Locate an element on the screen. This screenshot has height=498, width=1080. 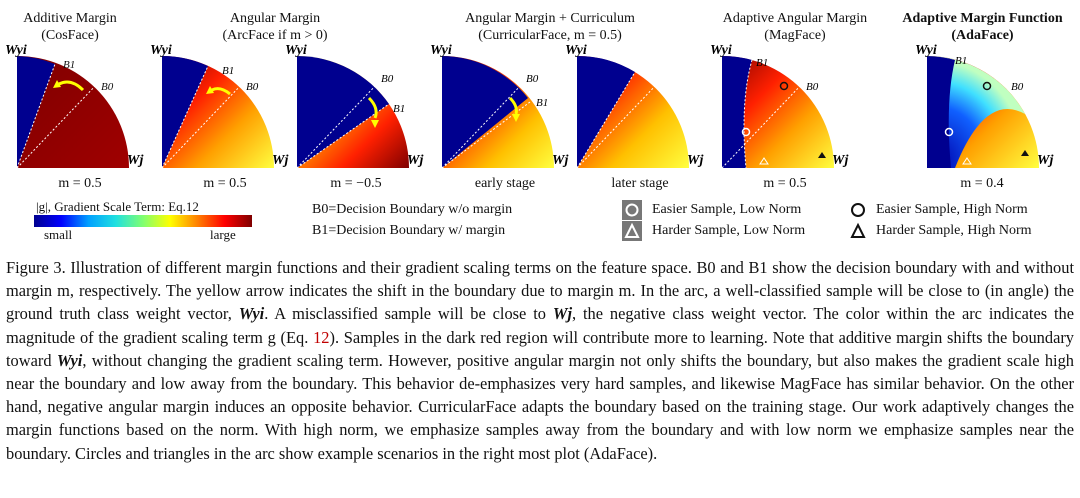
panel-adaface: B1 B0 Wyi Wj is located at coordinates (984, 105).